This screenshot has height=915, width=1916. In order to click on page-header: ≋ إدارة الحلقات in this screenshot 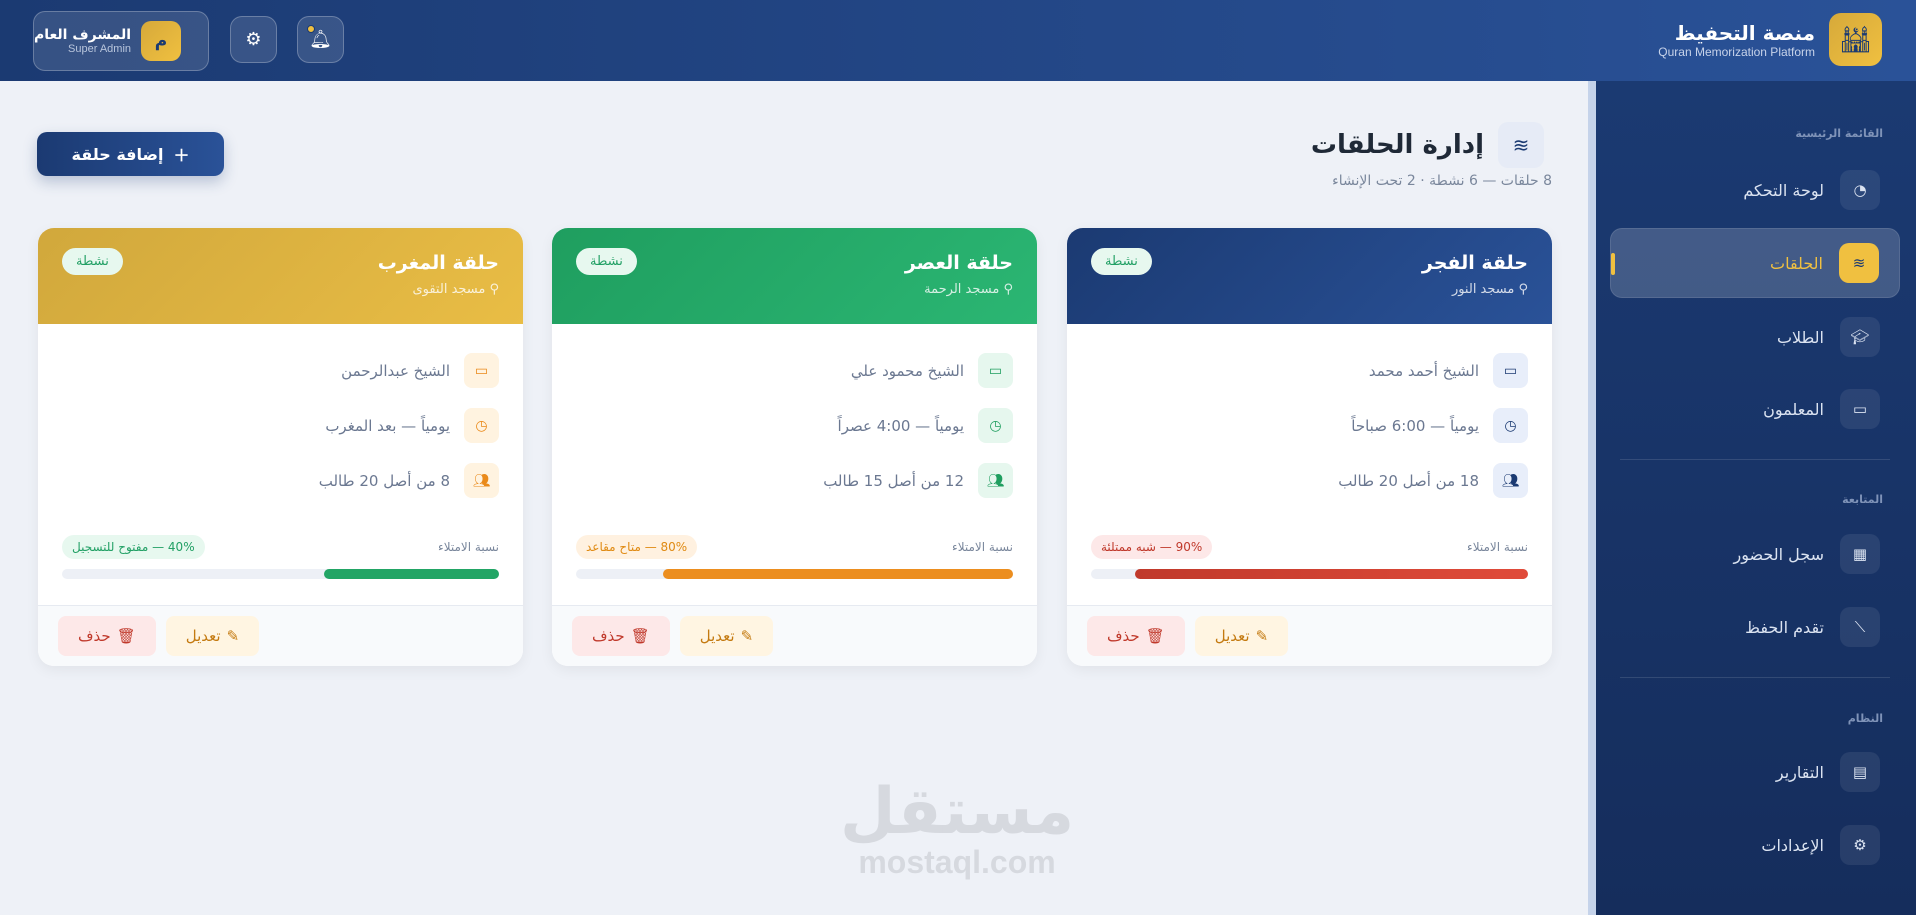, I will do `click(1427, 145)`.